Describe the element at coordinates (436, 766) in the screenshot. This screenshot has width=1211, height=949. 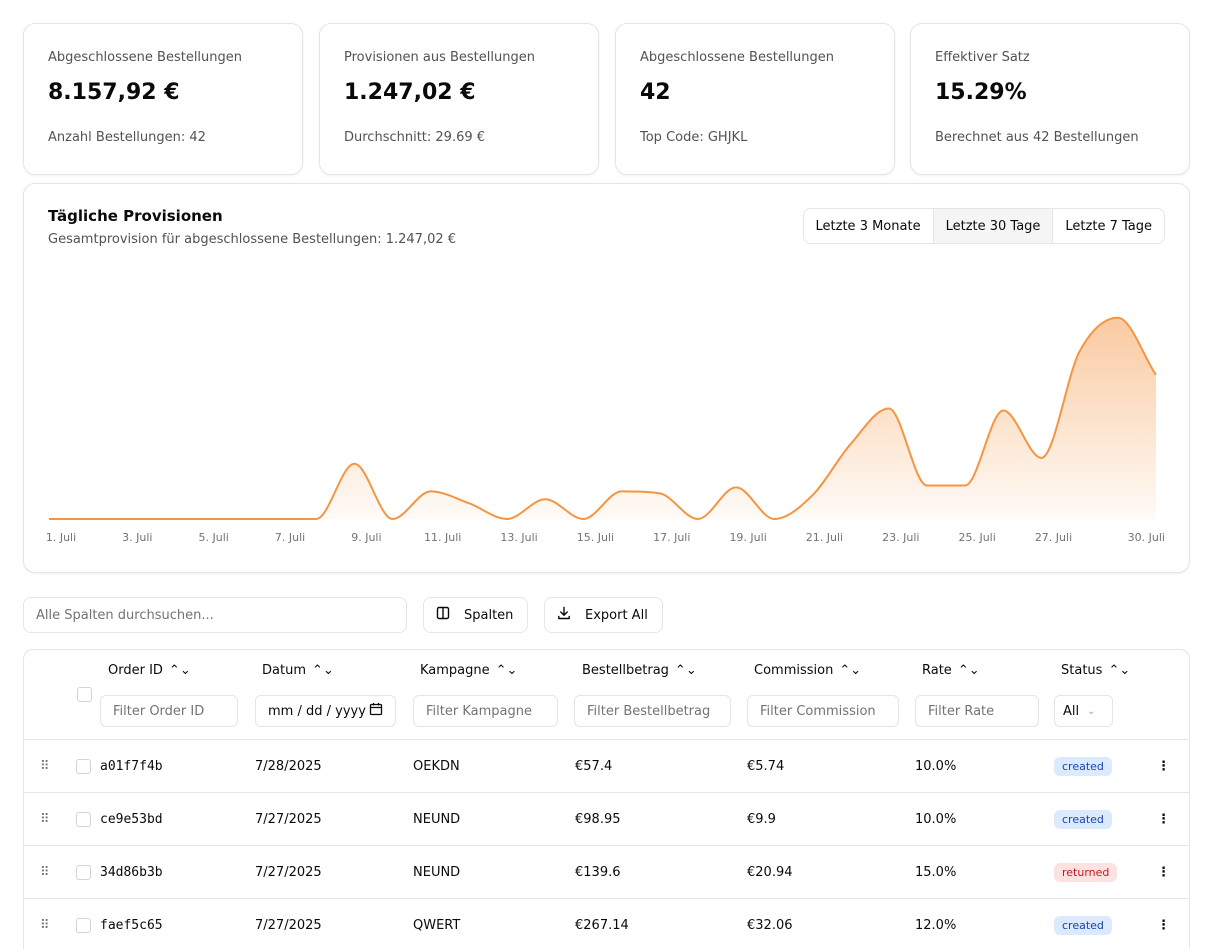
I see `order-campaign: OEKDN` at that location.